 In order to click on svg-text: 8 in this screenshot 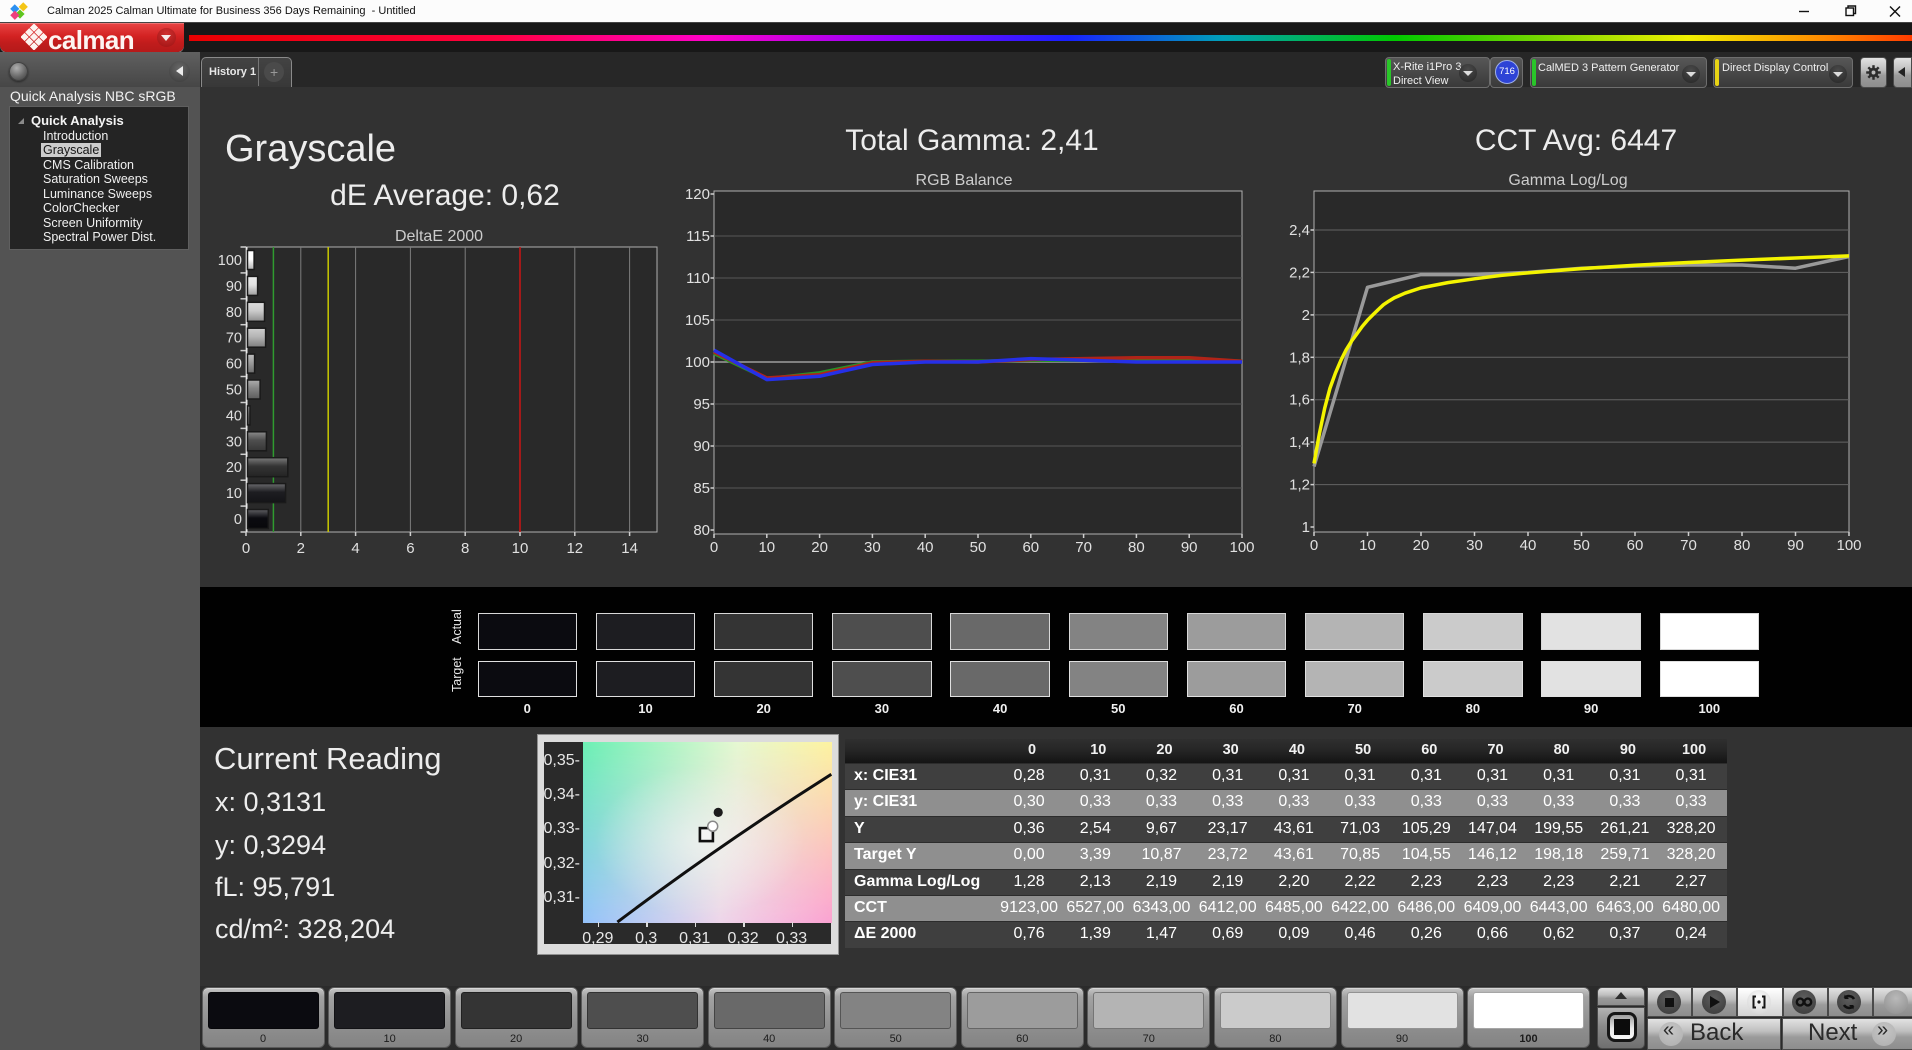, I will do `click(465, 548)`.